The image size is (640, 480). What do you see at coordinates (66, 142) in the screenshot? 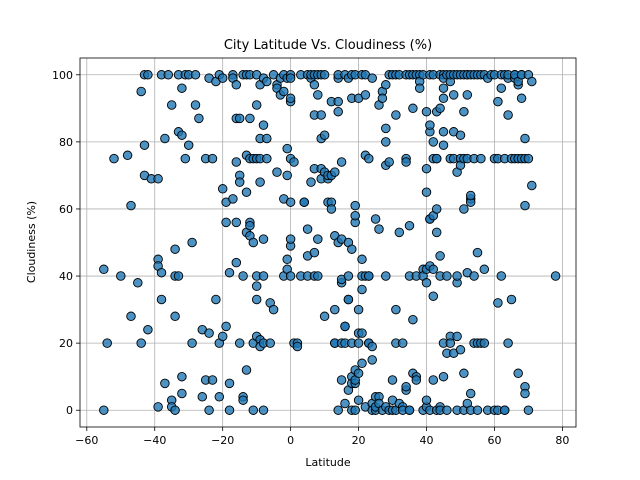
I see `y-tick-label: 80` at bounding box center [66, 142].